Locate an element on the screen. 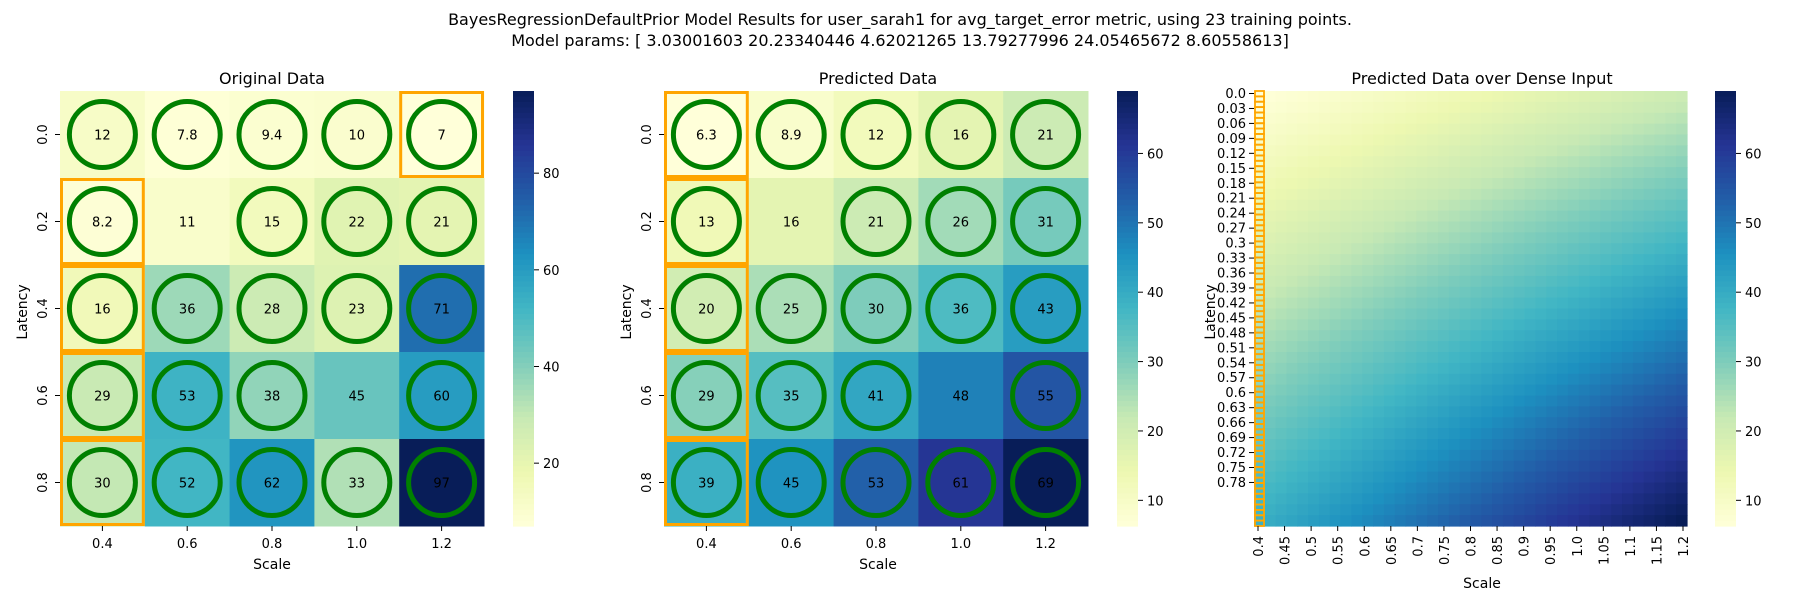 Image resolution: width=1800 pixels, height=600 pixels. y-axis-label: Latency is located at coordinates (627, 311).